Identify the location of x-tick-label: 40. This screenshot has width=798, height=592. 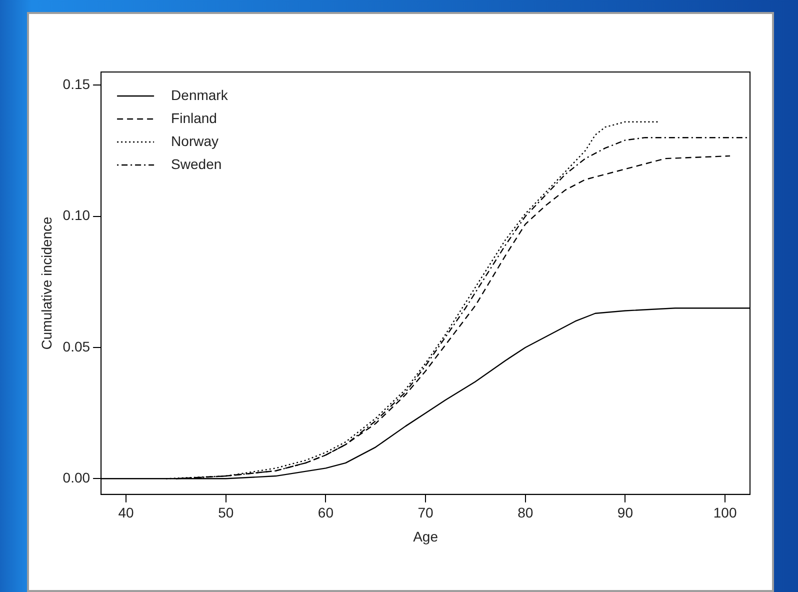
(126, 512).